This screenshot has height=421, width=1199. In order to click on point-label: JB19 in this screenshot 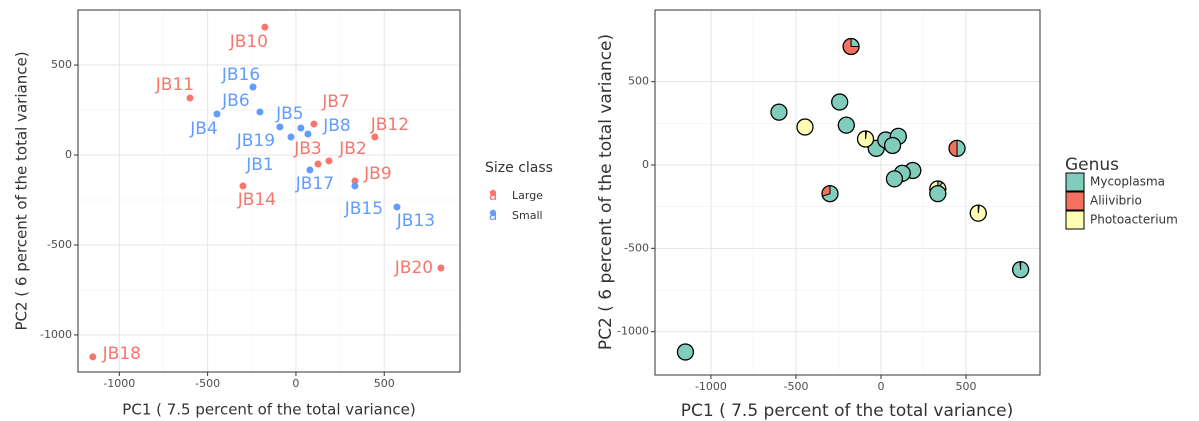, I will do `click(255, 141)`.